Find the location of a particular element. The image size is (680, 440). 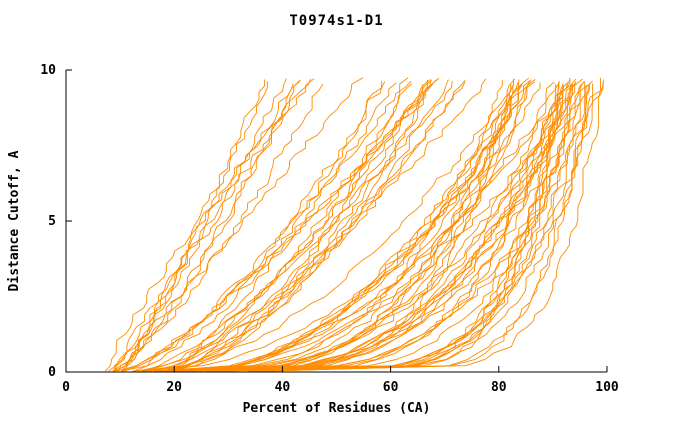

y-axis-label: Distance Cutoff, A is located at coordinates (14, 220).